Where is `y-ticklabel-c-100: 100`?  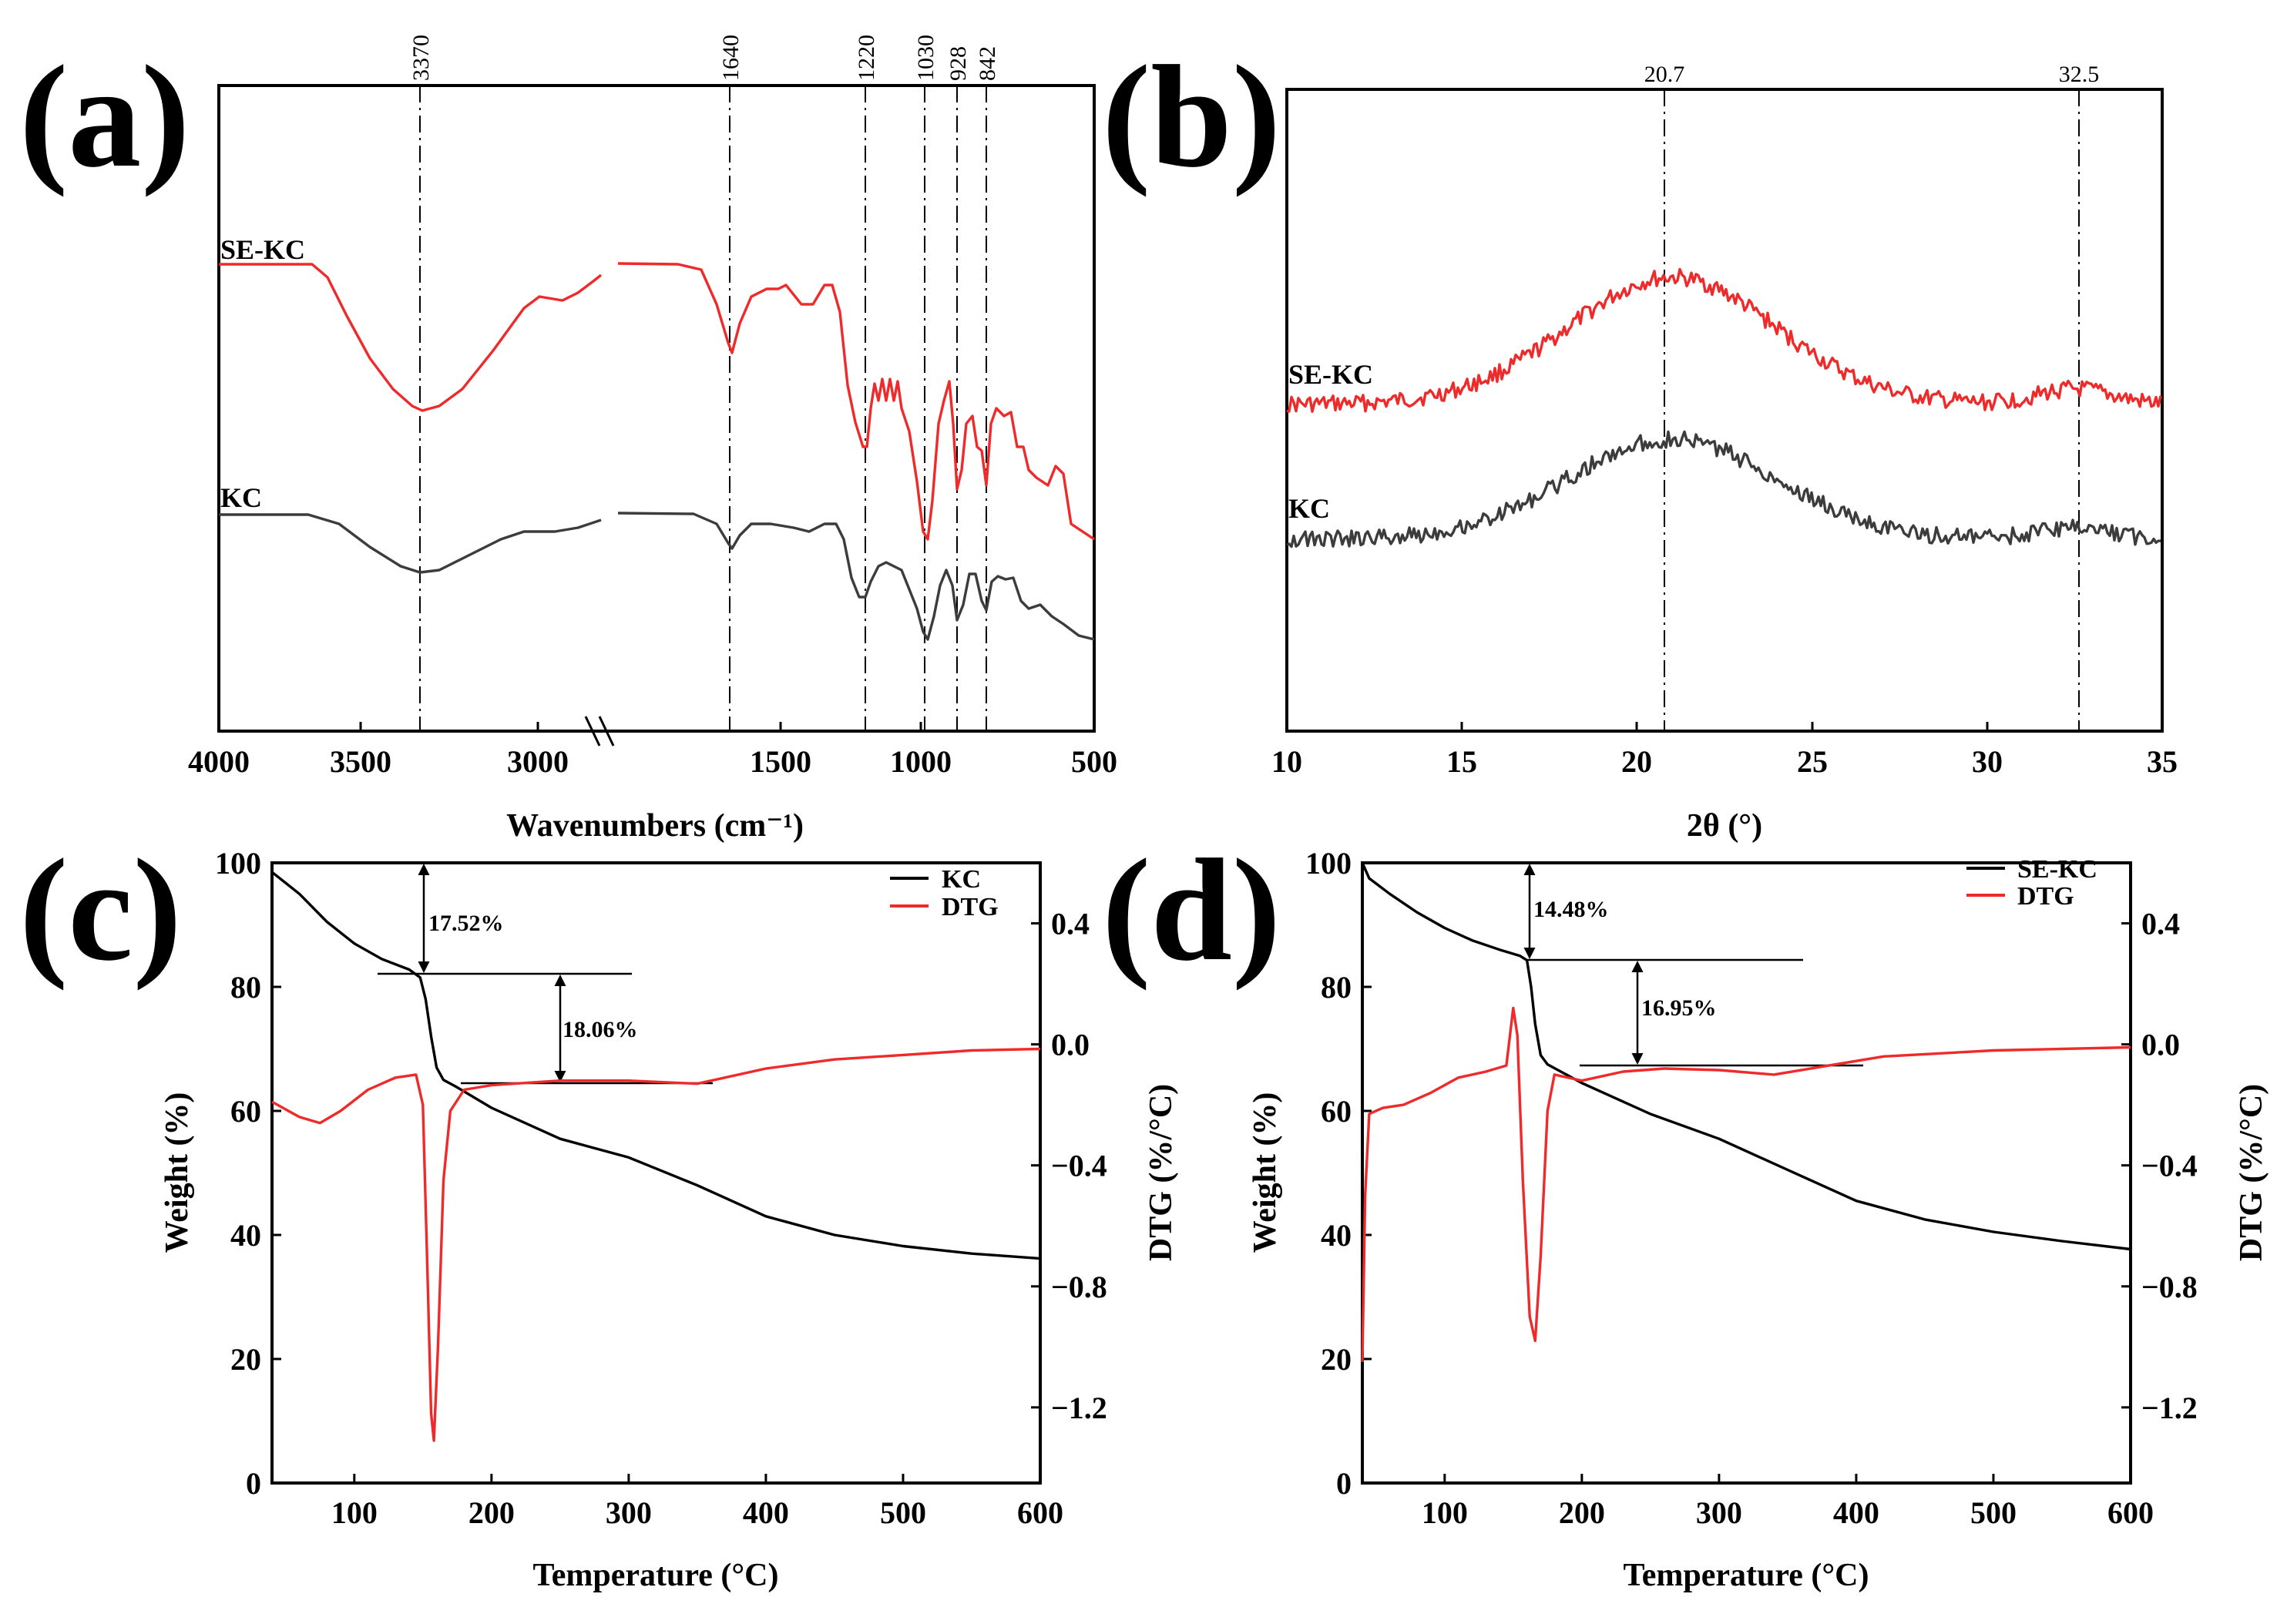 y-ticklabel-c-100: 100 is located at coordinates (238, 863).